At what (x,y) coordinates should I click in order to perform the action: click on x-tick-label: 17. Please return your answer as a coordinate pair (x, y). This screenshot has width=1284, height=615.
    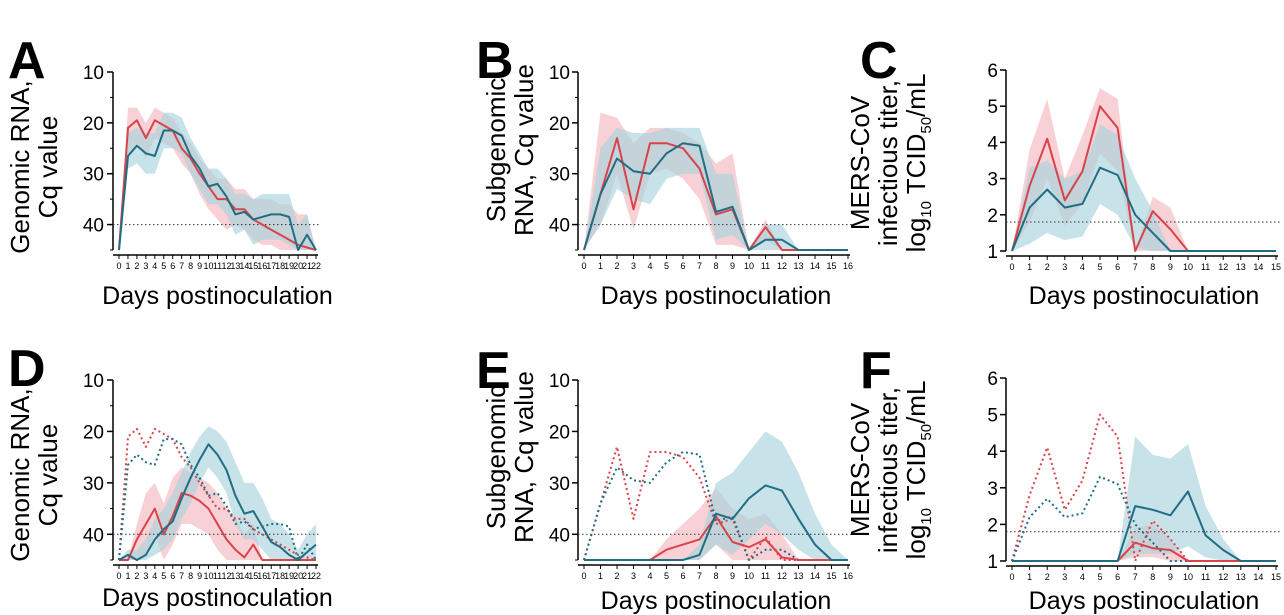
    Looking at the image, I should click on (271, 576).